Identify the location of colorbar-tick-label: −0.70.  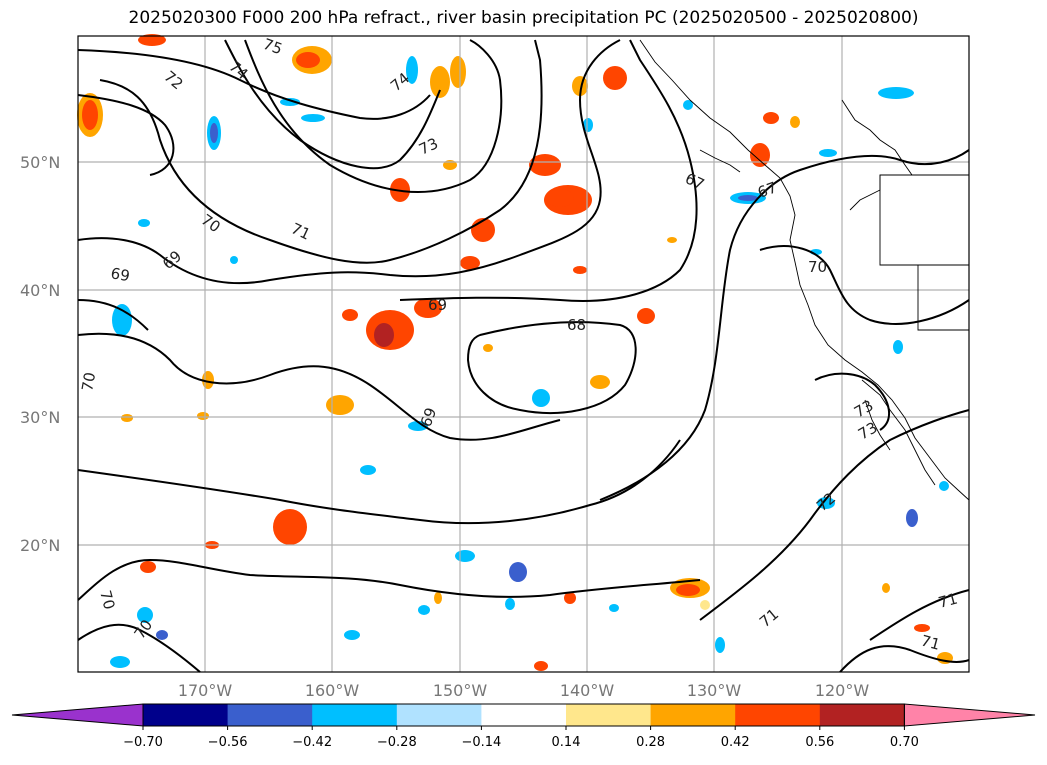
(143, 742).